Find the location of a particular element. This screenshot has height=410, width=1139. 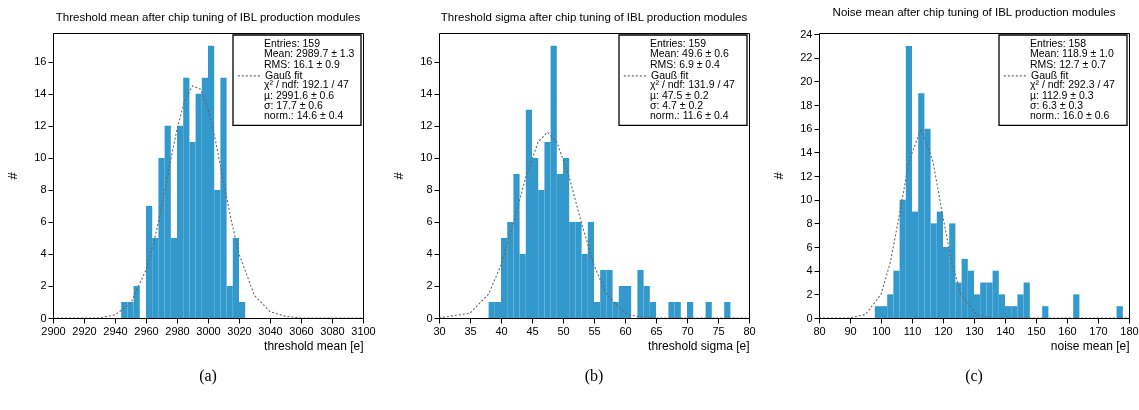

y-tick-label: 22 is located at coordinates (806, 57).